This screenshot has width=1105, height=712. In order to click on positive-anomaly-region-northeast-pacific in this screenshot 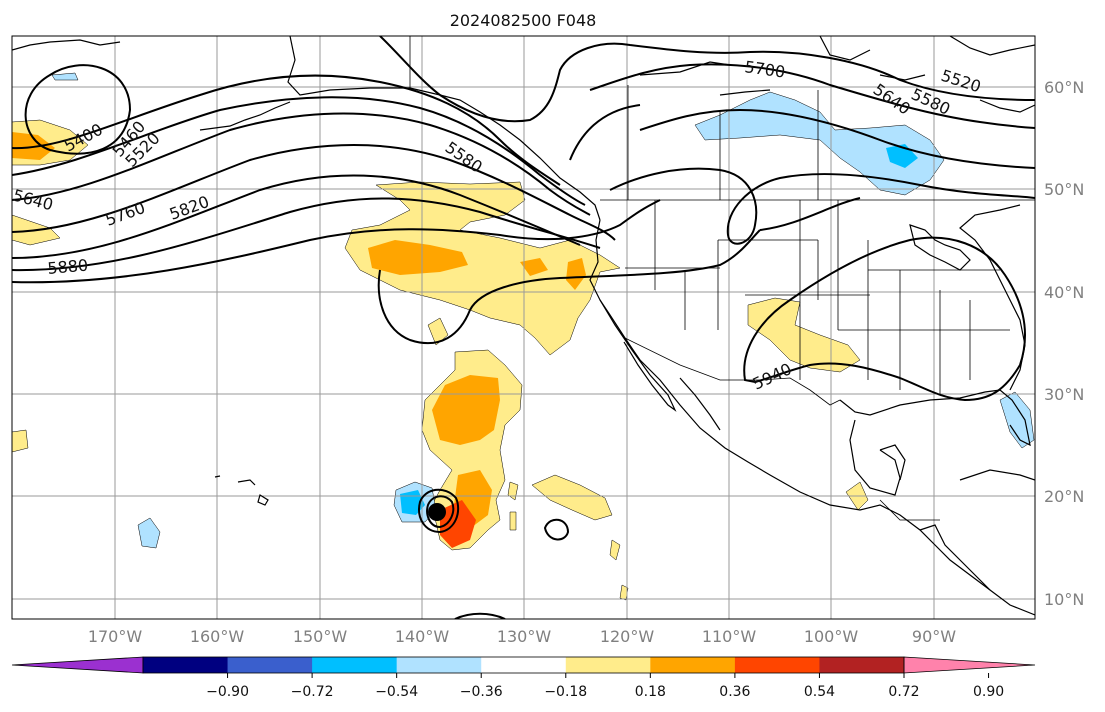, I will do `click(482, 268)`.